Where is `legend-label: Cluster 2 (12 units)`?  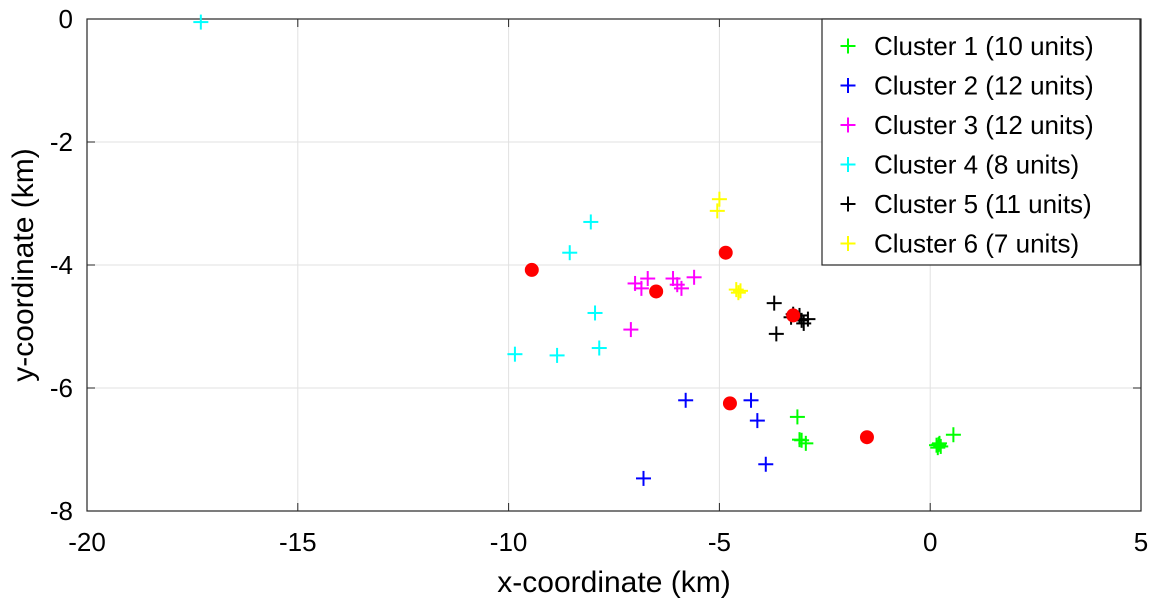 legend-label: Cluster 2 (12 units) is located at coordinates (984, 86).